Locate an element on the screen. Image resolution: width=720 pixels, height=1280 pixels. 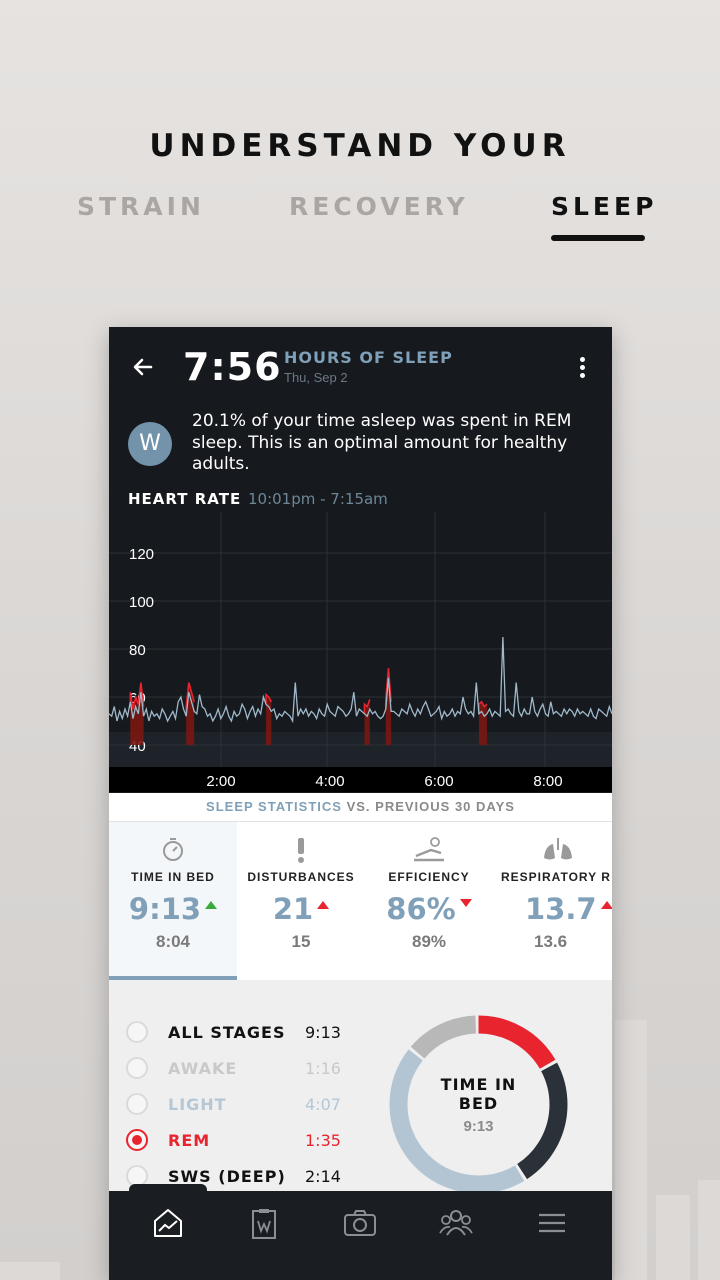
stage-sws-deep: SWS (DEEP) 2:14 is located at coordinates (241, 1177).